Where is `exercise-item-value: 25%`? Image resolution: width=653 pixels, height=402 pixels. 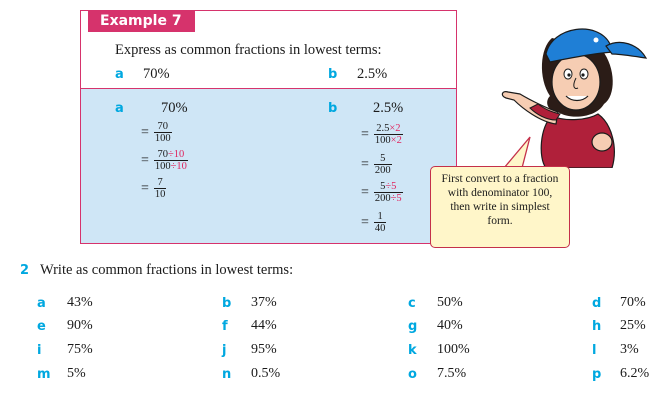 exercise-item-value: 25% is located at coordinates (633, 325).